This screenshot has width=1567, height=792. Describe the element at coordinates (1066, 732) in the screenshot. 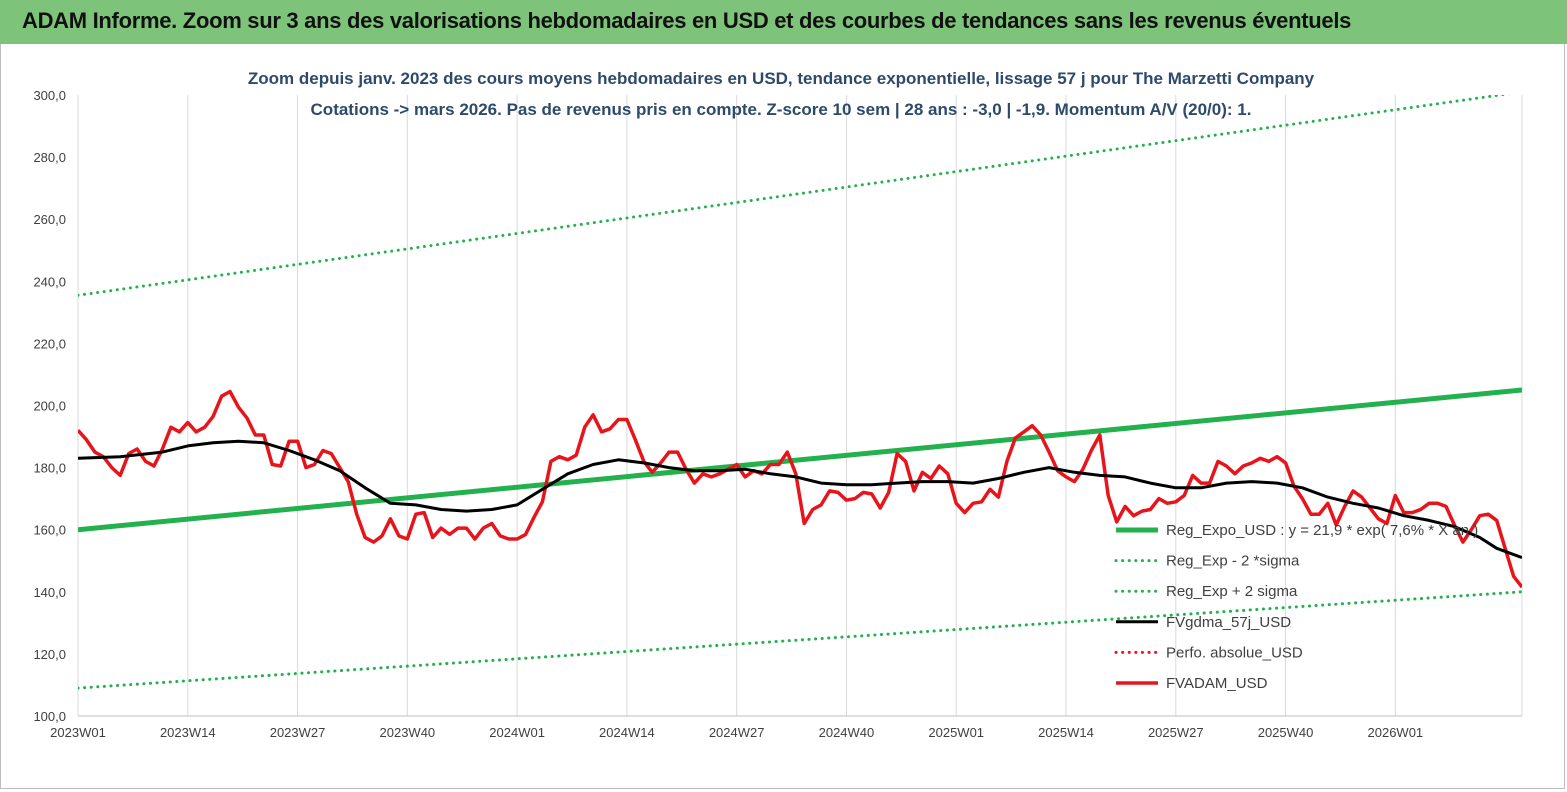

I see `x-tick-label: 2025W14` at that location.